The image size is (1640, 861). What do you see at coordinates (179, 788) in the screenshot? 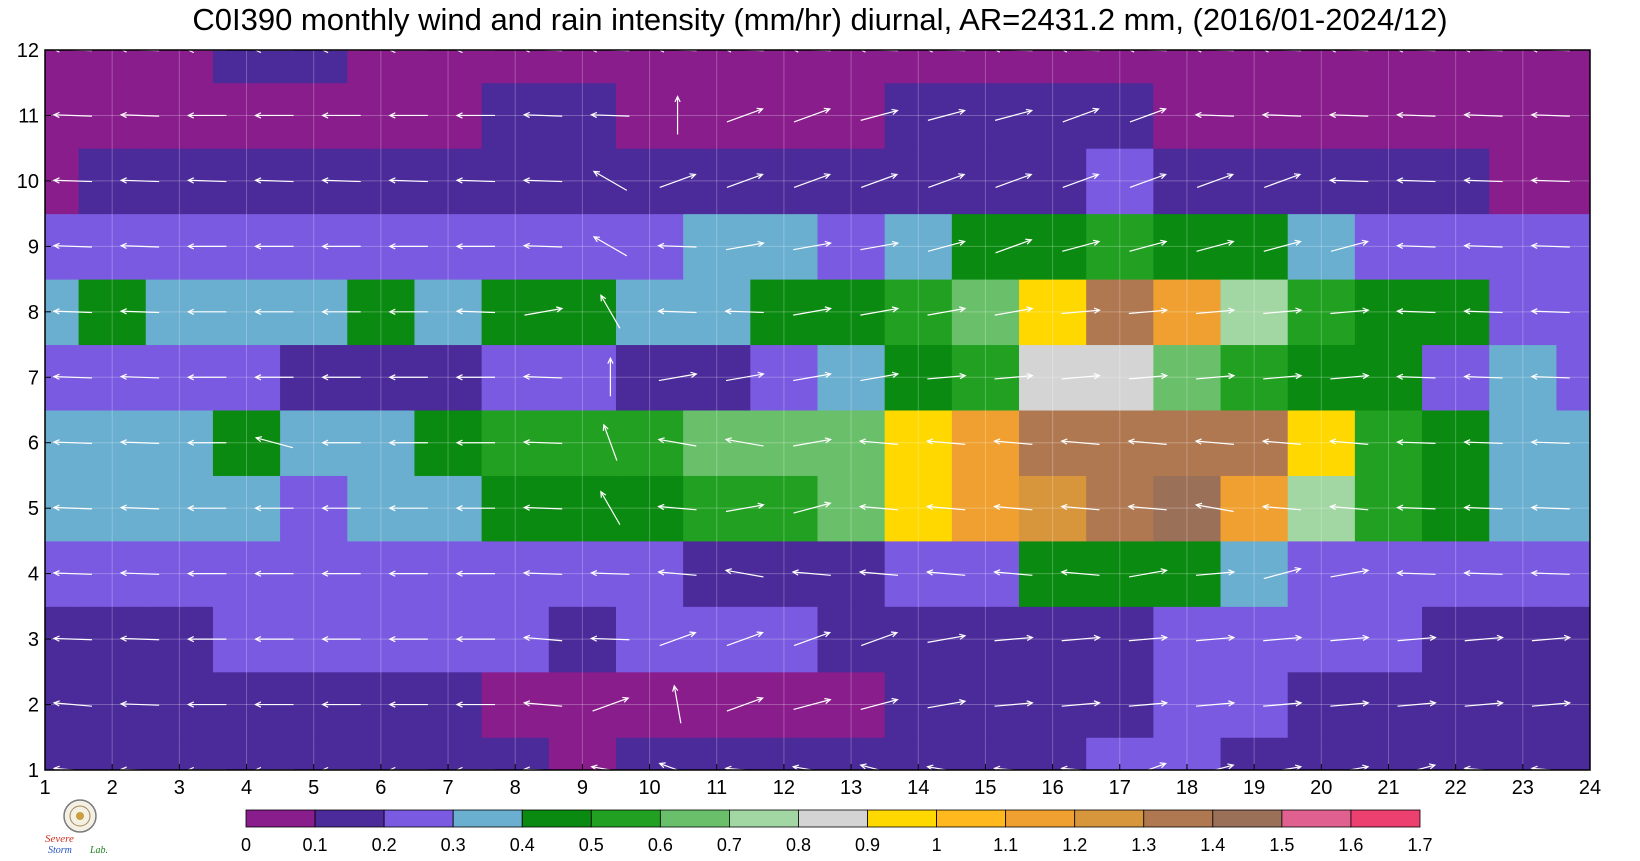
I see `x-tick-label: 3` at bounding box center [179, 788].